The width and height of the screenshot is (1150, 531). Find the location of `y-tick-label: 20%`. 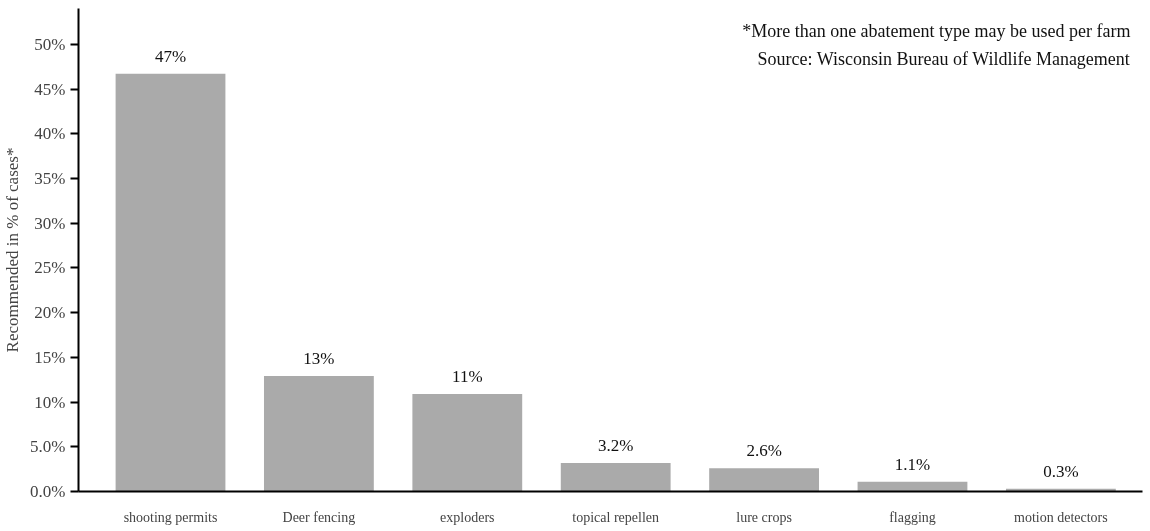

y-tick-label: 20% is located at coordinates (50, 313).